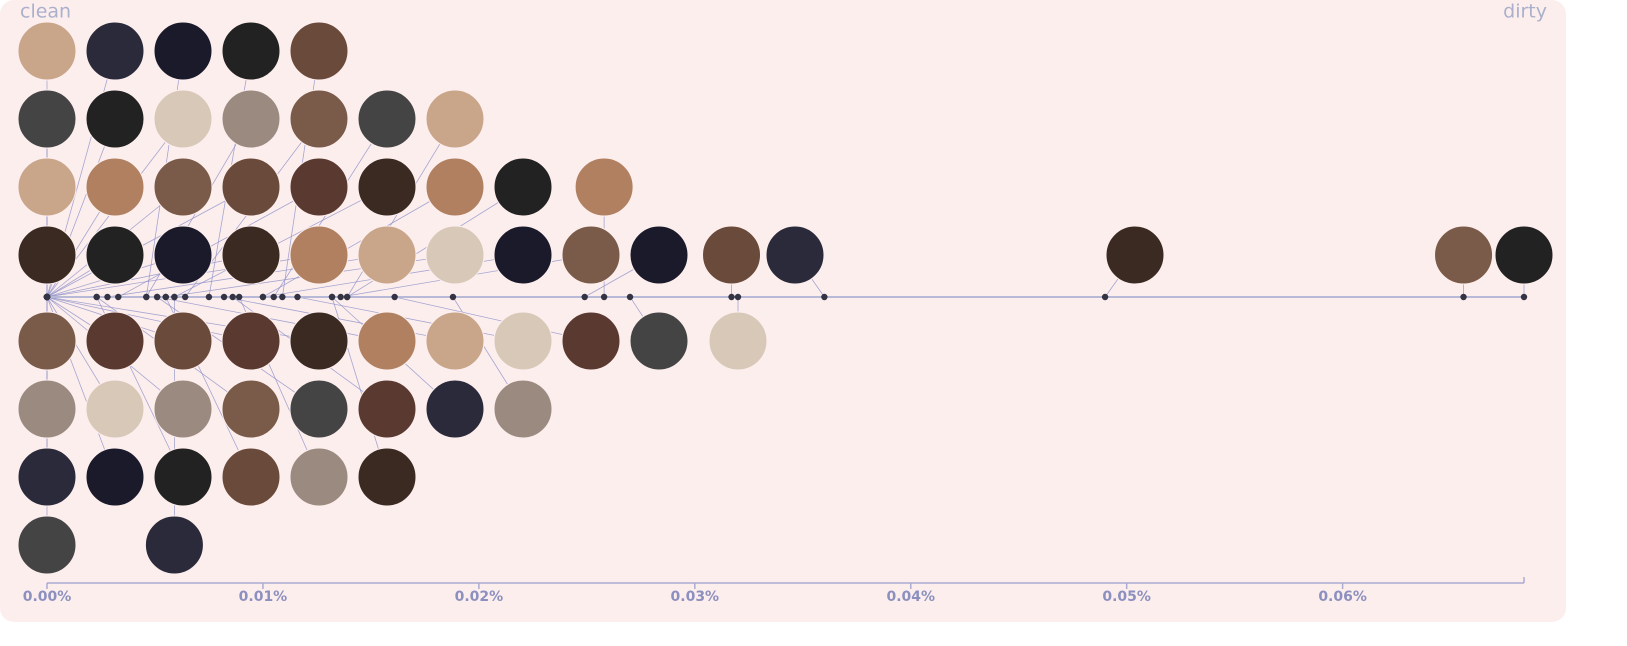 The image size is (1627, 646). I want to click on x-tick-label: 0.05%, so click(1126, 597).